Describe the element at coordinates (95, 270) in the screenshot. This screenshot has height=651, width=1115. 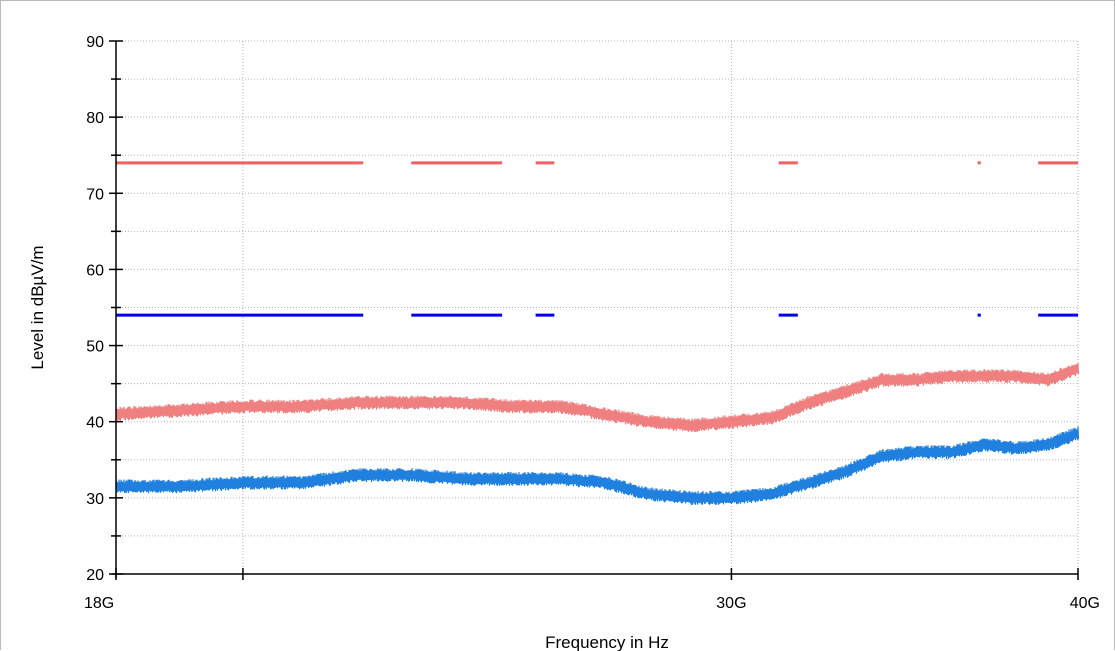
I see `y-tick-label: 60` at that location.